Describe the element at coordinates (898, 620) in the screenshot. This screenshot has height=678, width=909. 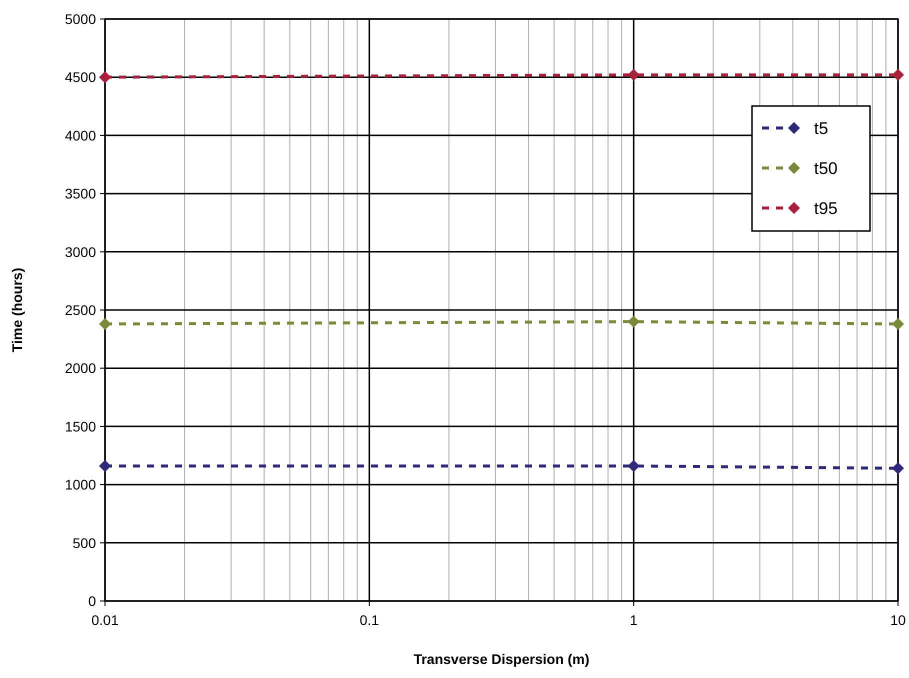
I see `x-tick-label: 10` at that location.